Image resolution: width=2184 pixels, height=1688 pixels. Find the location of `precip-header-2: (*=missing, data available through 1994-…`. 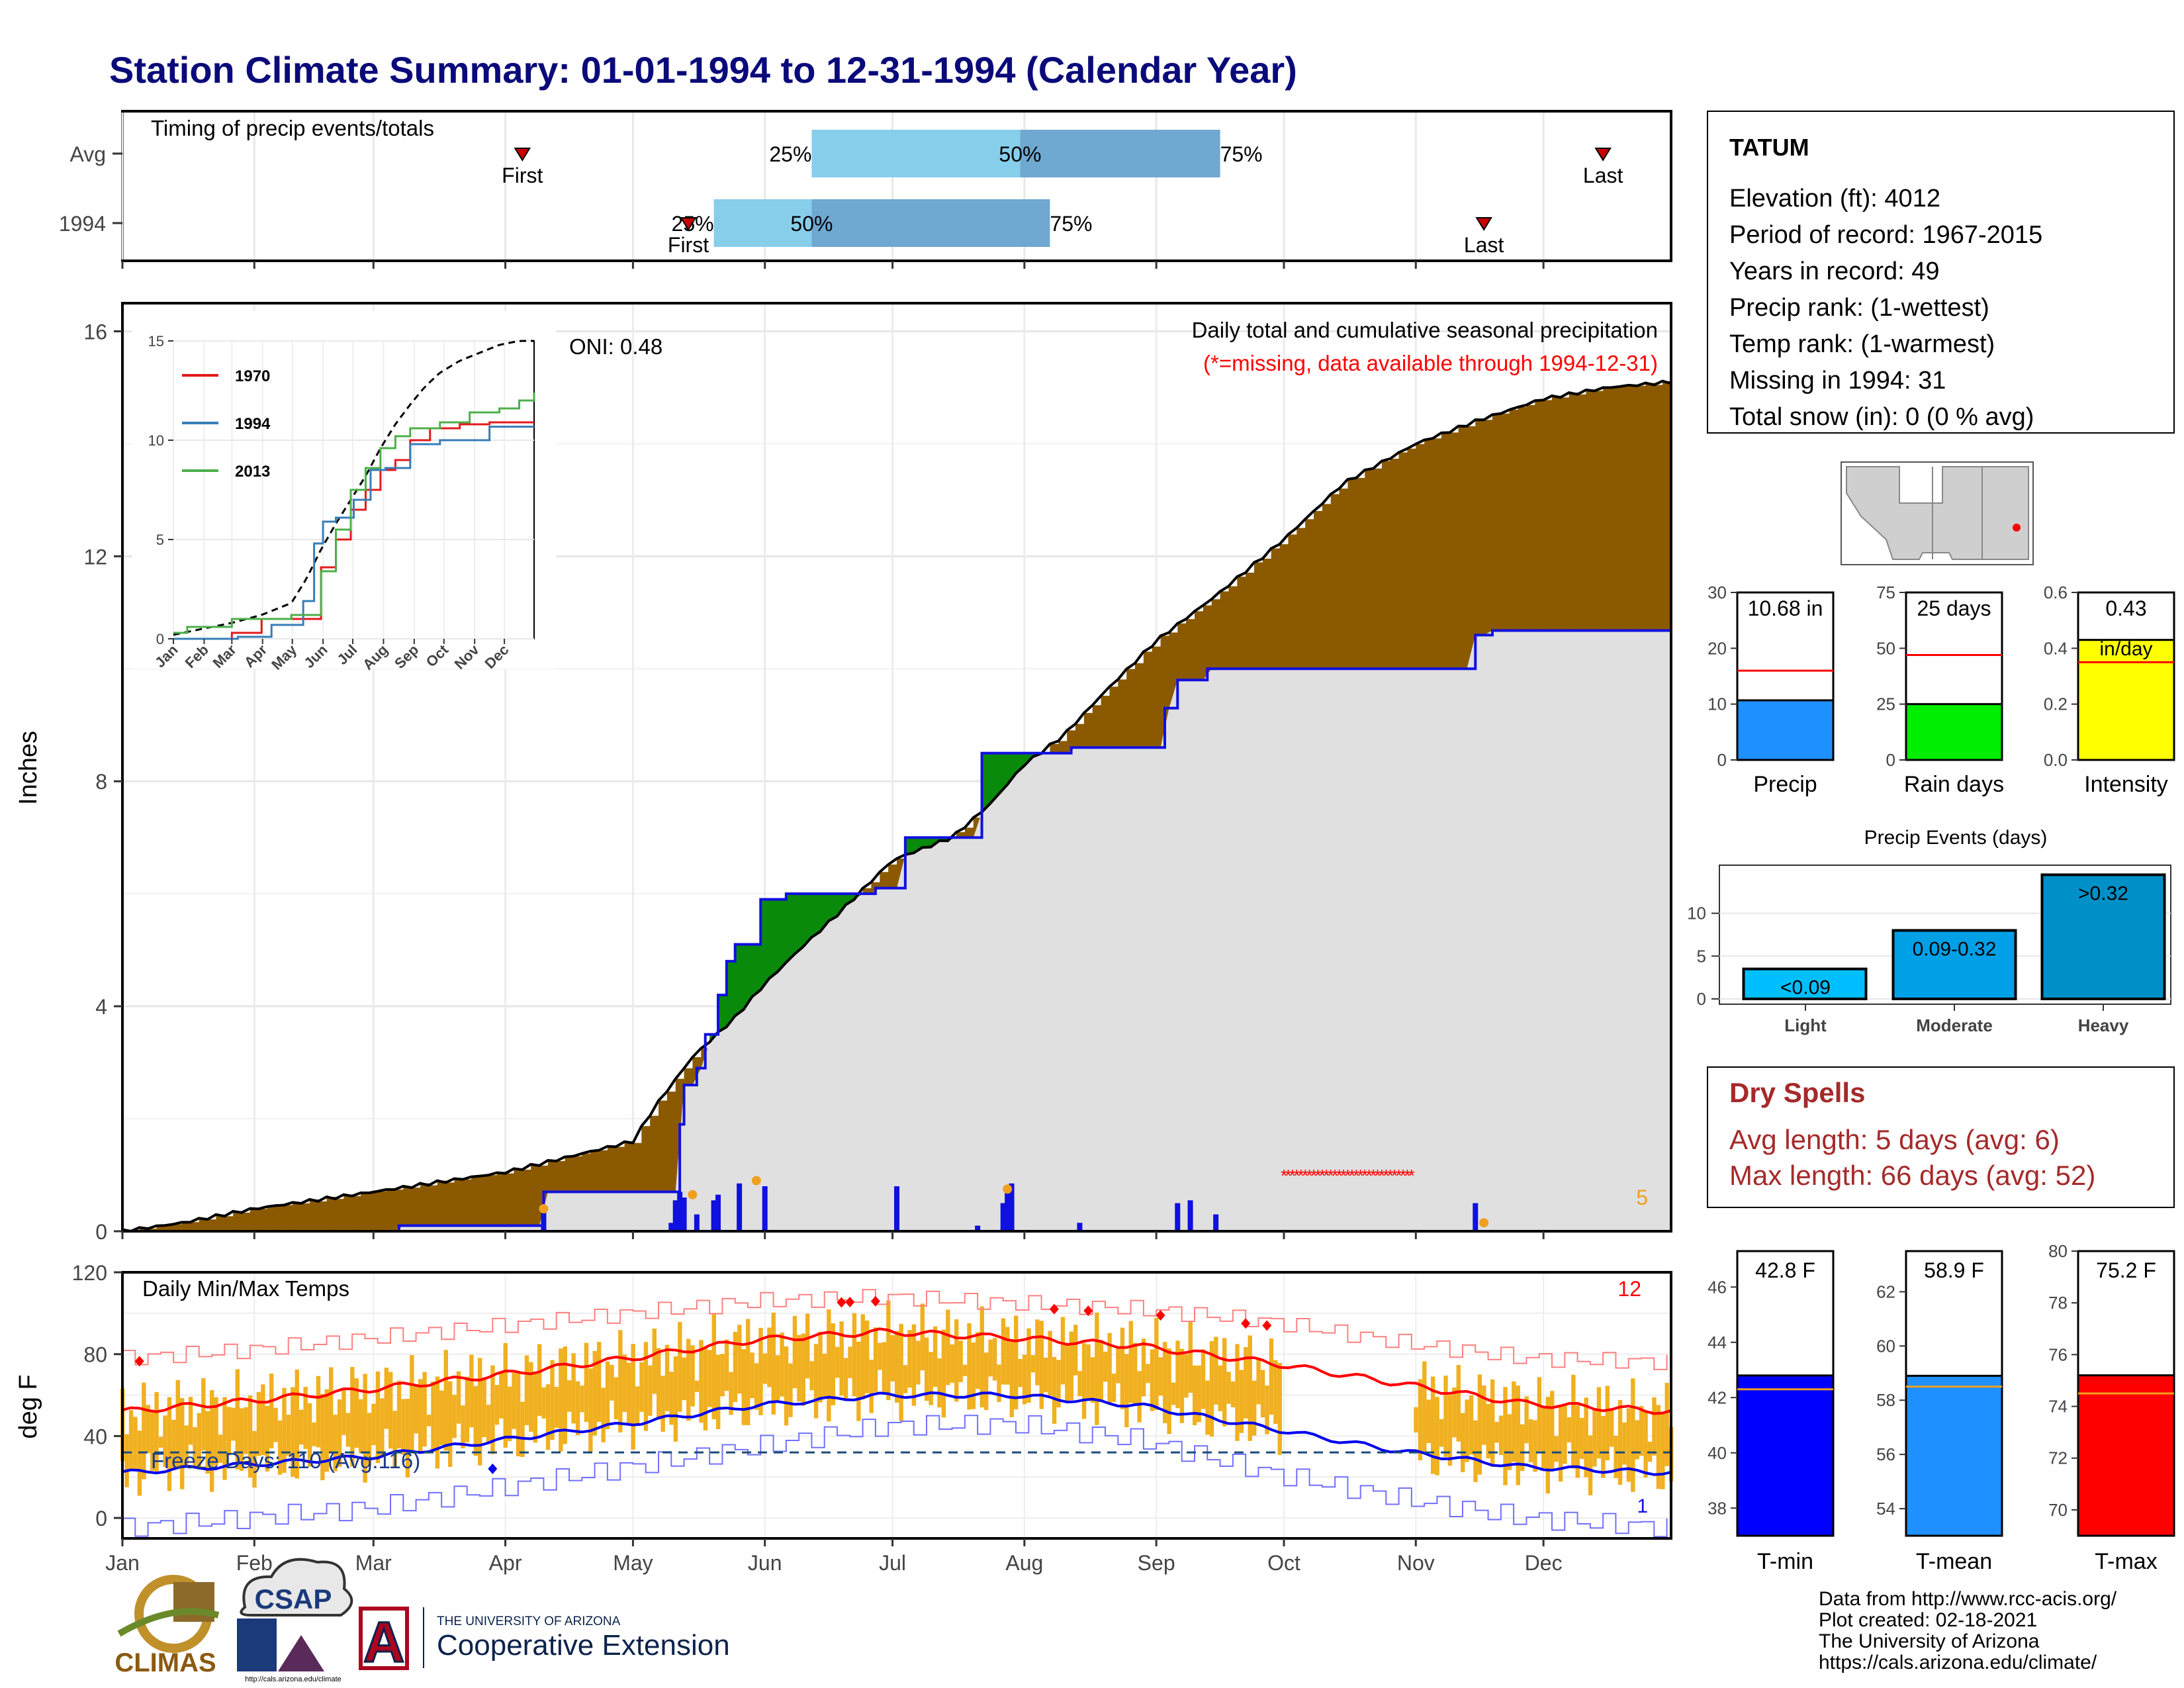

precip-header-2: (*=missing, data available through 1994-… is located at coordinates (1430, 363).